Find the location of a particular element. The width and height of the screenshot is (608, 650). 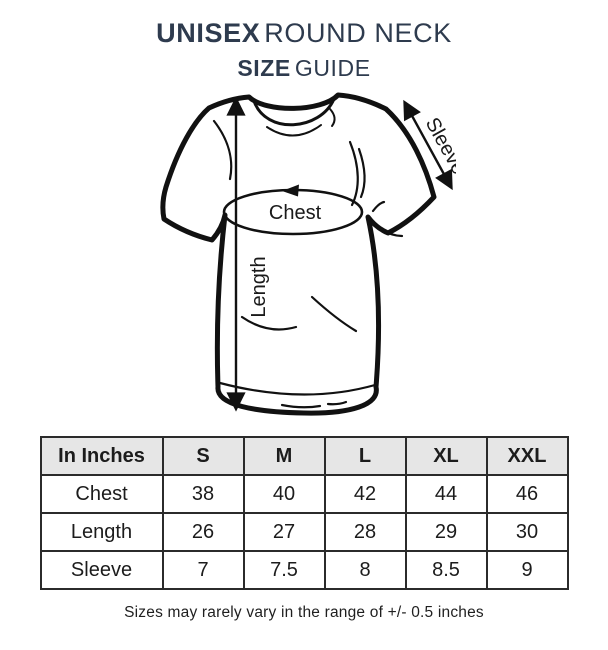

row-label-length: Length is located at coordinates (101, 532).